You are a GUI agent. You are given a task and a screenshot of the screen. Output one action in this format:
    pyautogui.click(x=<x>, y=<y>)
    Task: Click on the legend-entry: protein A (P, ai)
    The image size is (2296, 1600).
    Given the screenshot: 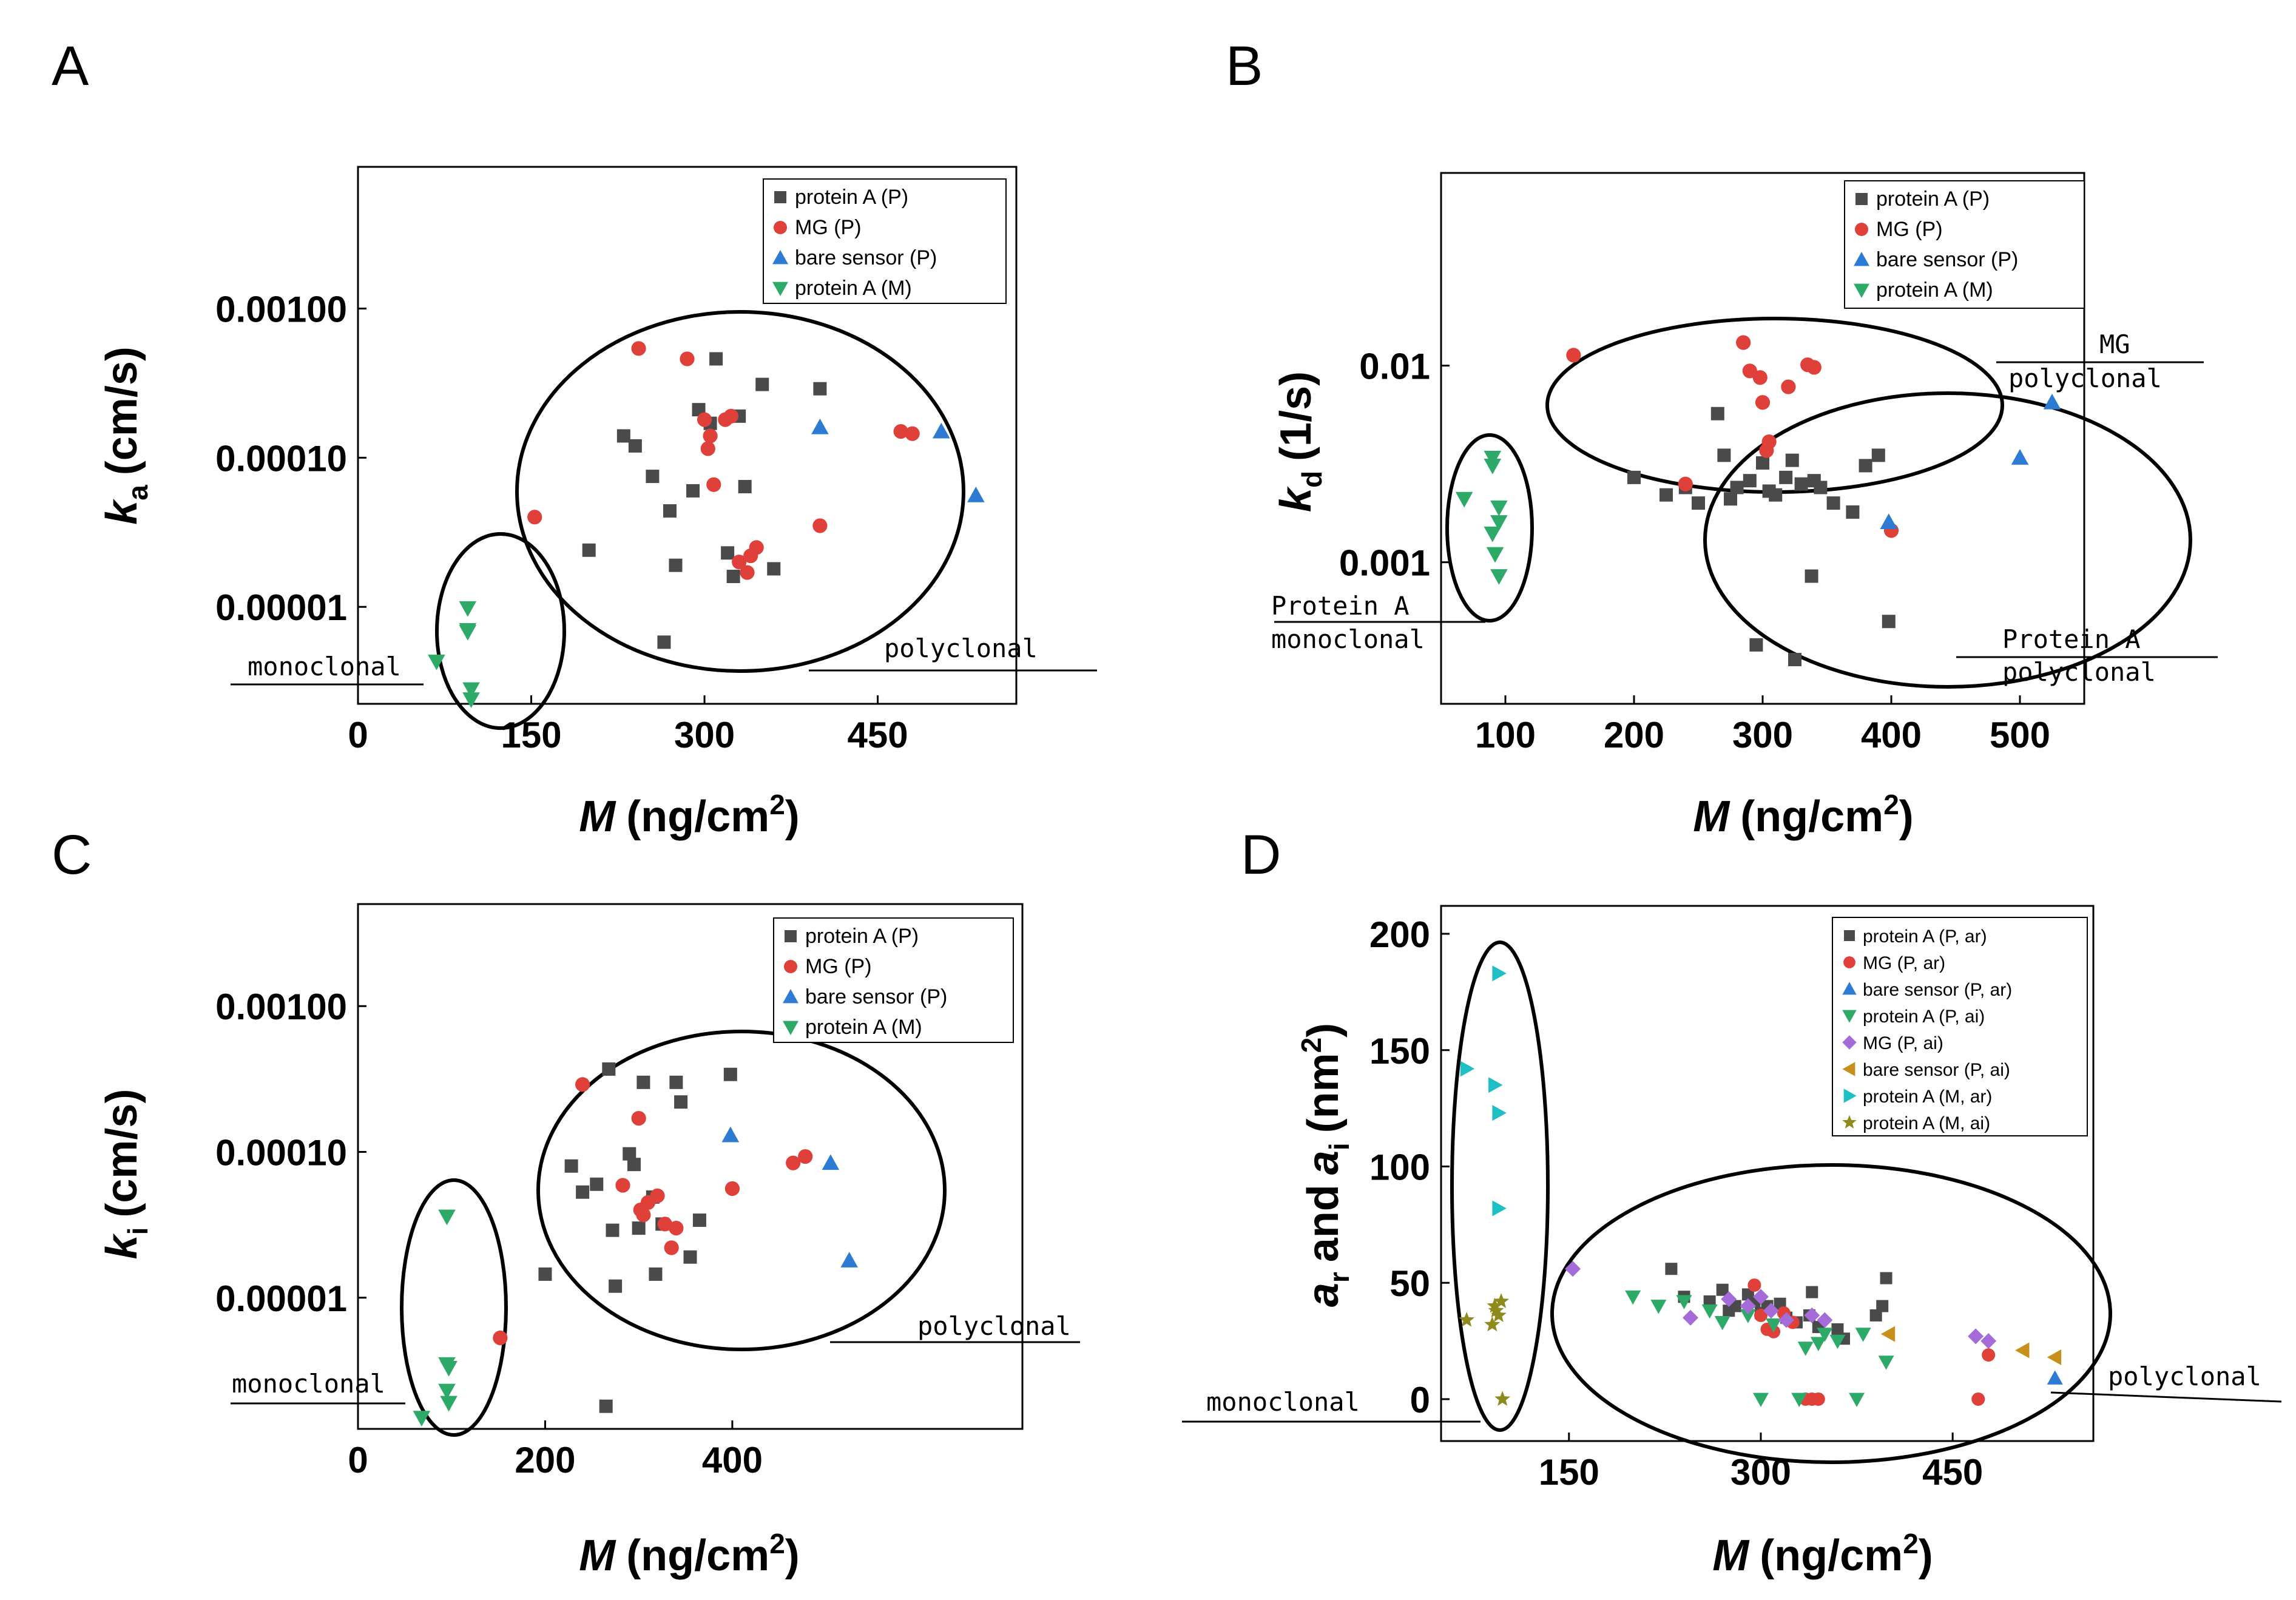 What is the action you would take?
    pyautogui.click(x=1924, y=1017)
    